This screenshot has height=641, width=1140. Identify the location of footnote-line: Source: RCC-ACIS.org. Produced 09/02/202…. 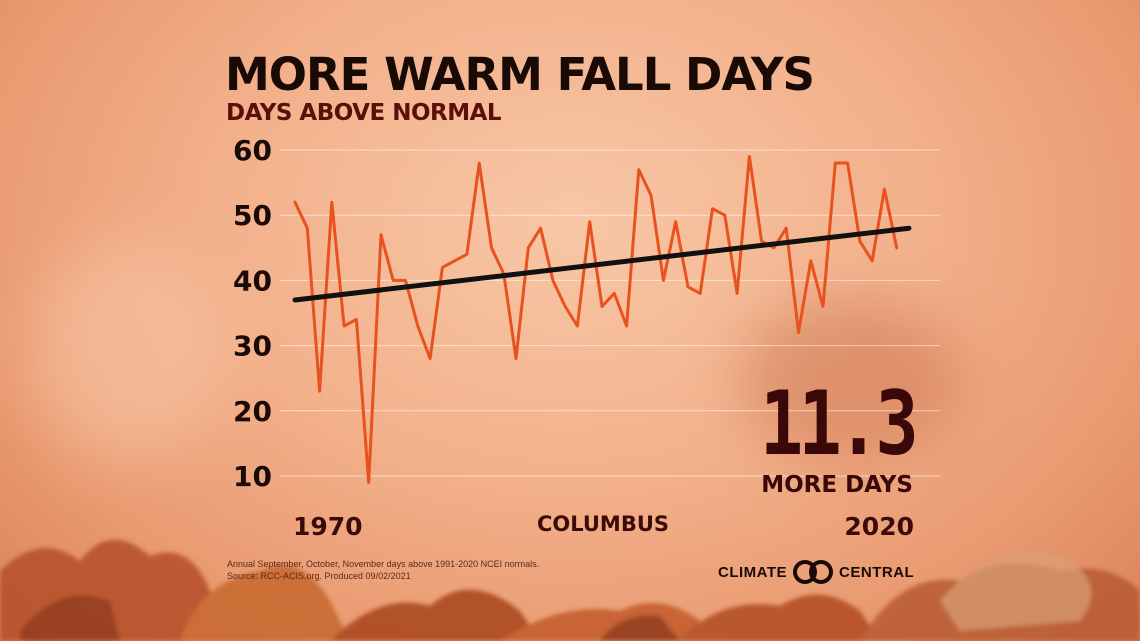
(319, 576).